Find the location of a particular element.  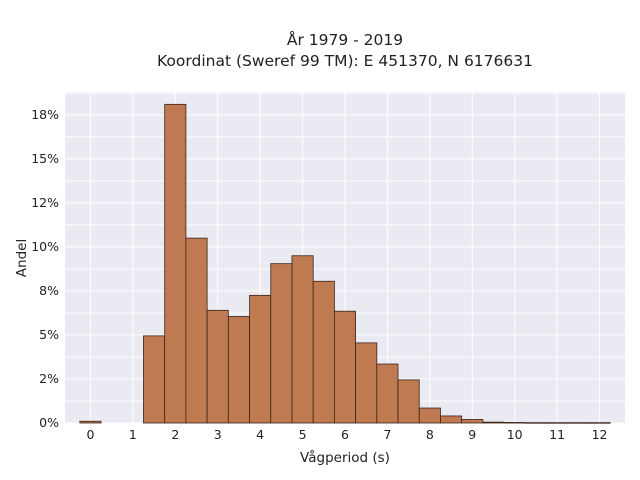

y-tick-label: 0% is located at coordinates (49, 422).